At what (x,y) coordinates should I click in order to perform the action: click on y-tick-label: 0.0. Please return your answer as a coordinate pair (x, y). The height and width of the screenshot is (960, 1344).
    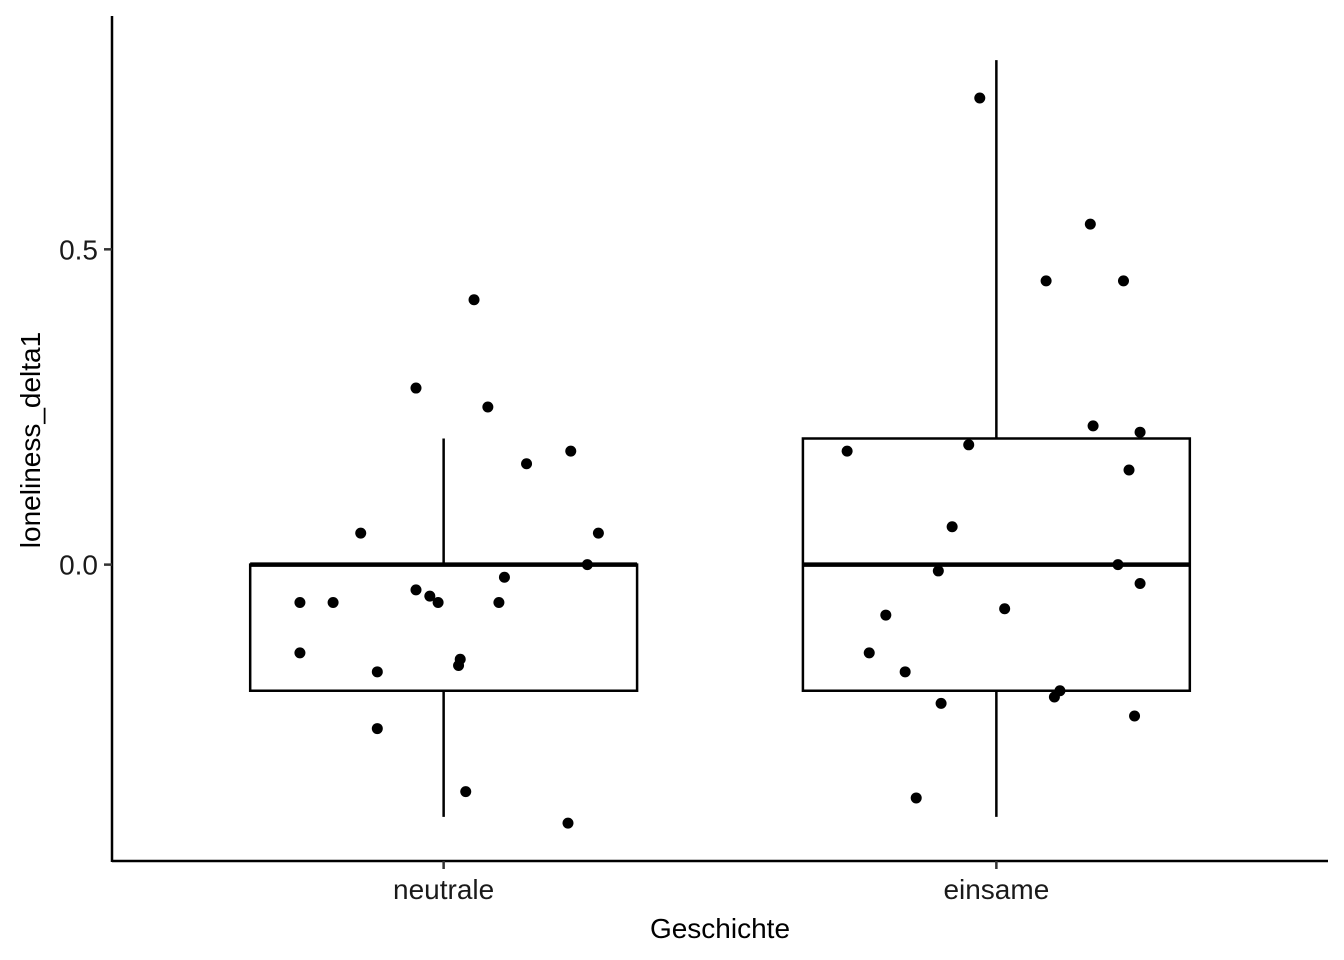
    Looking at the image, I should click on (78, 565).